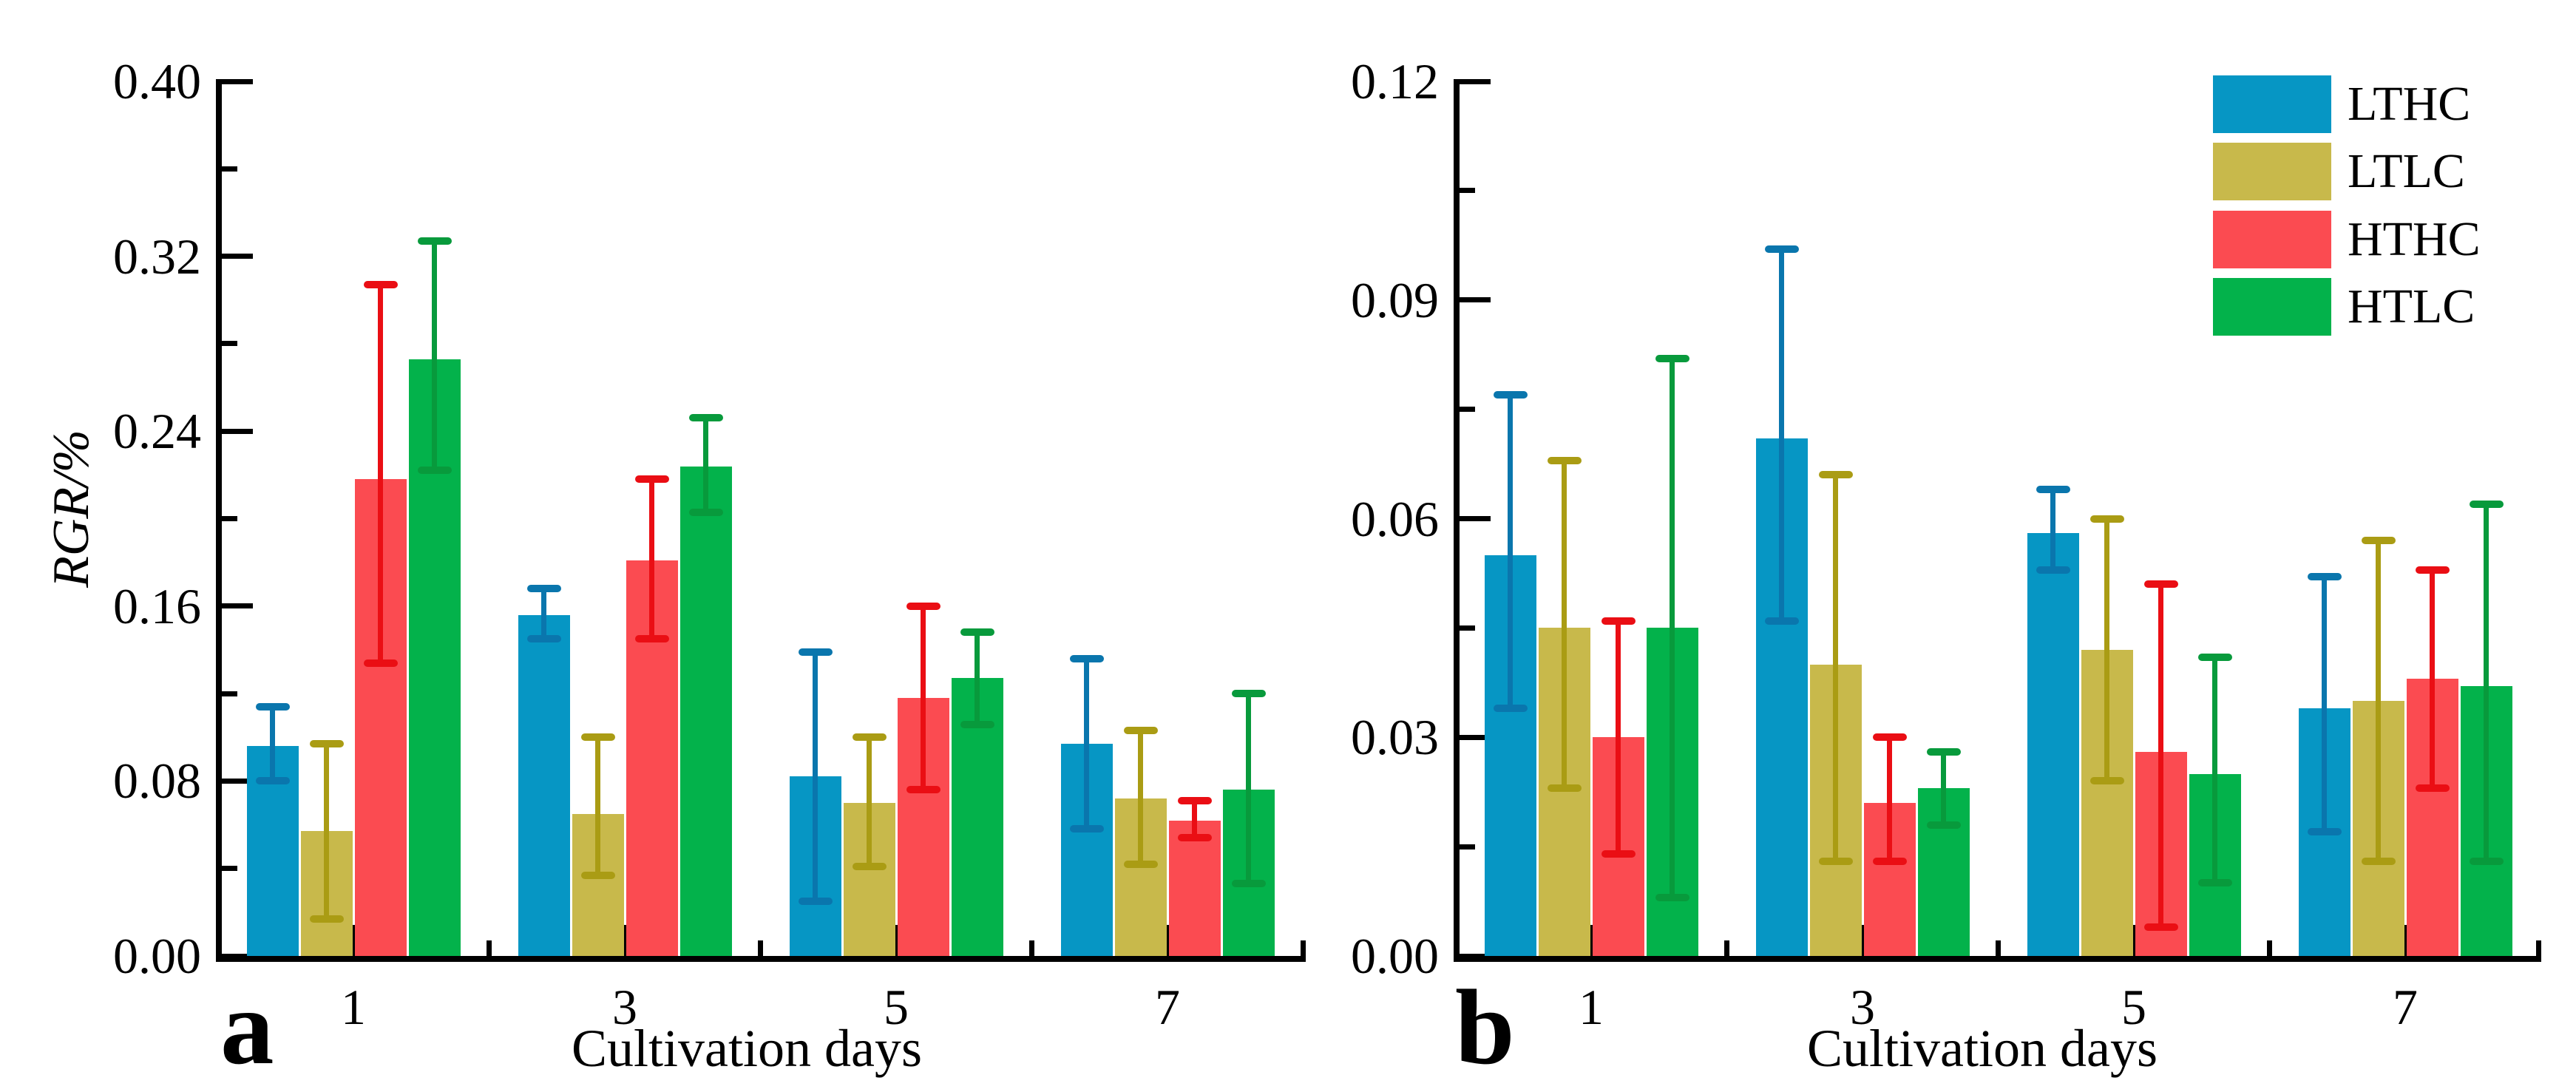  Describe the element at coordinates (157, 81) in the screenshot. I see `y-tick-label: 0.40` at that location.